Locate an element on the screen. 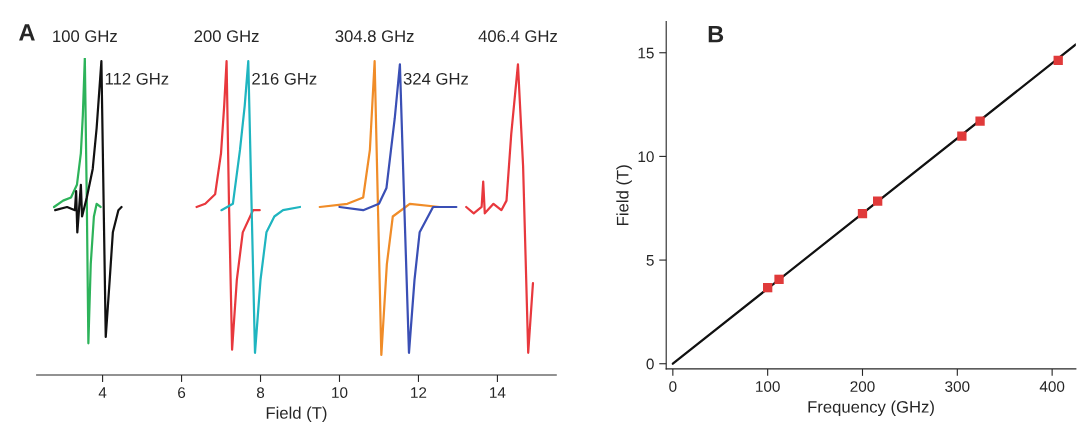 This screenshot has width=1078, height=433. series-label: 100 GHz is located at coordinates (85, 36).